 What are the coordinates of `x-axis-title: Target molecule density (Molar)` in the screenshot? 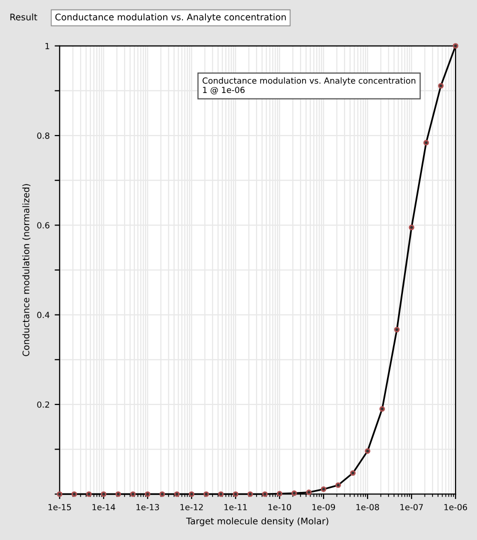 It's located at (257, 521).